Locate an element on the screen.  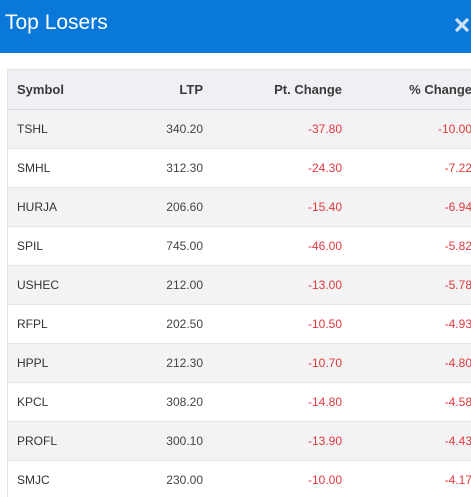
cell-symbol: KPCL is located at coordinates (67, 402).